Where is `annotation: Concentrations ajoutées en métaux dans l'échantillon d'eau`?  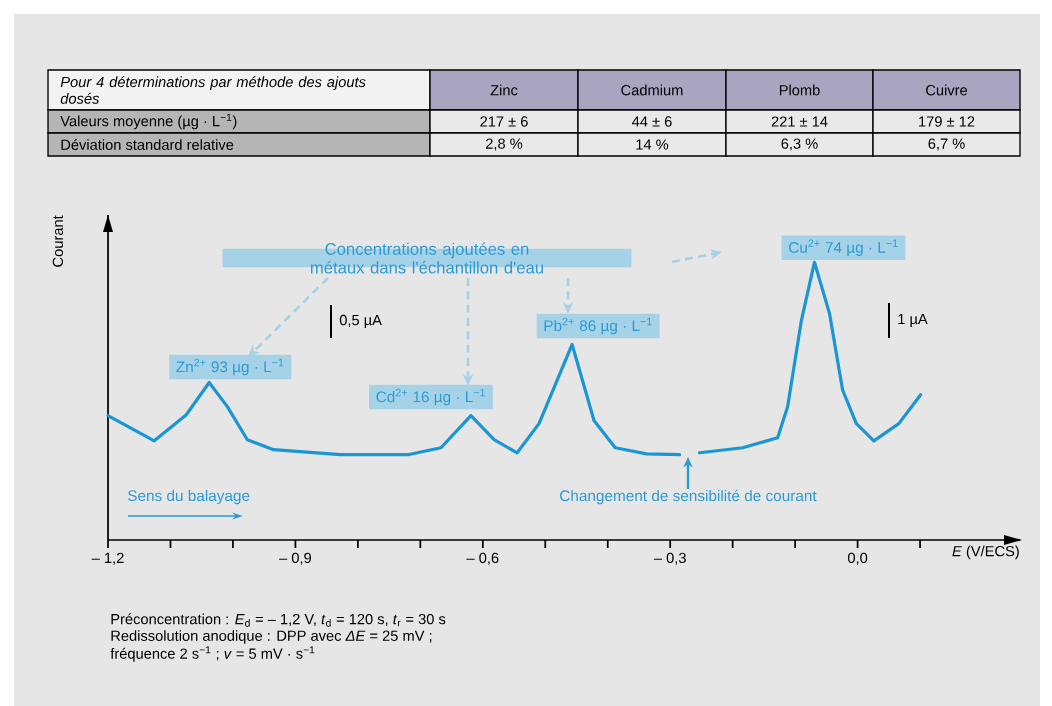
annotation: Concentrations ajoutées en métaux dans l'échantillon d'eau is located at coordinates (426, 258).